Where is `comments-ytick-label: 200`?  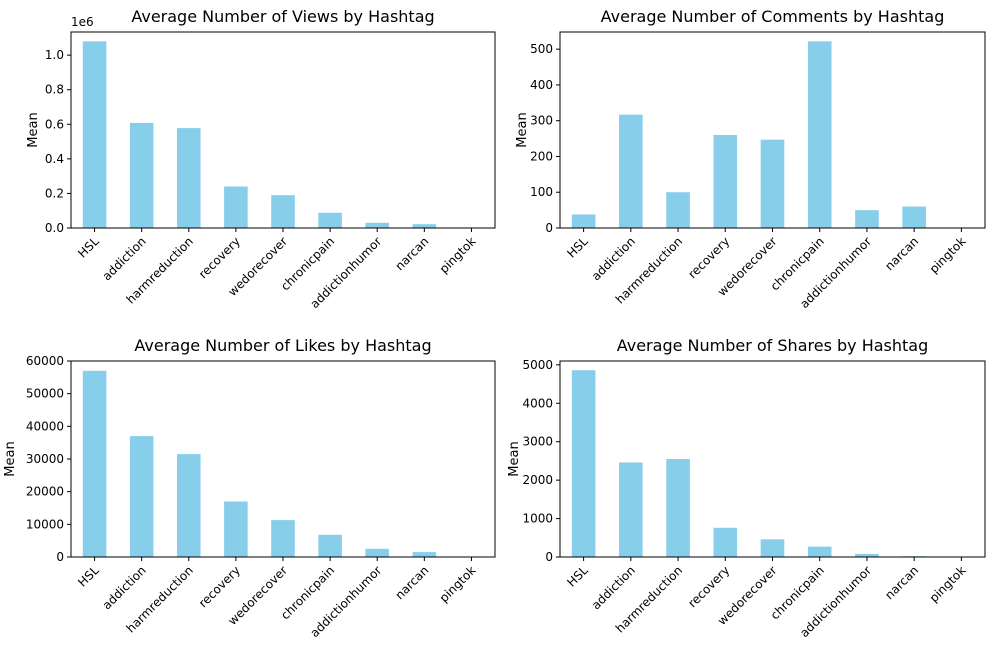
comments-ytick-label: 200 is located at coordinates (541, 156).